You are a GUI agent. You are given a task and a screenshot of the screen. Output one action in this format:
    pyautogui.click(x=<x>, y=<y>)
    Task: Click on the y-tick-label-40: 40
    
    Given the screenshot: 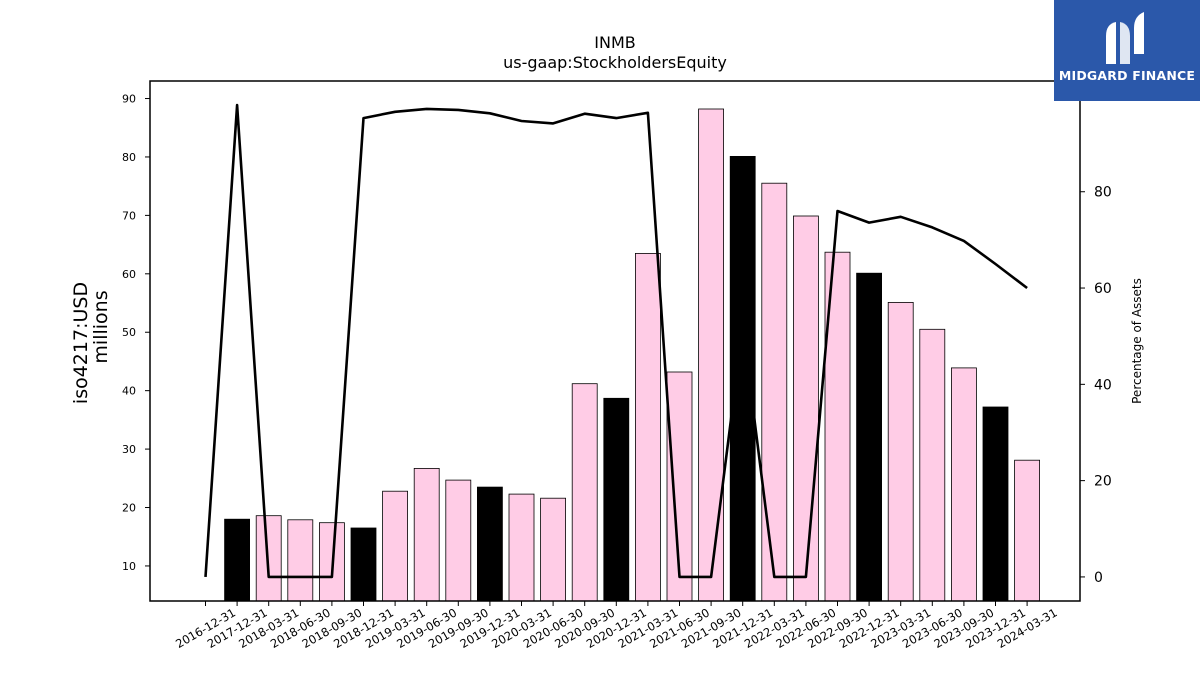 What is the action you would take?
    pyautogui.click(x=129, y=391)
    